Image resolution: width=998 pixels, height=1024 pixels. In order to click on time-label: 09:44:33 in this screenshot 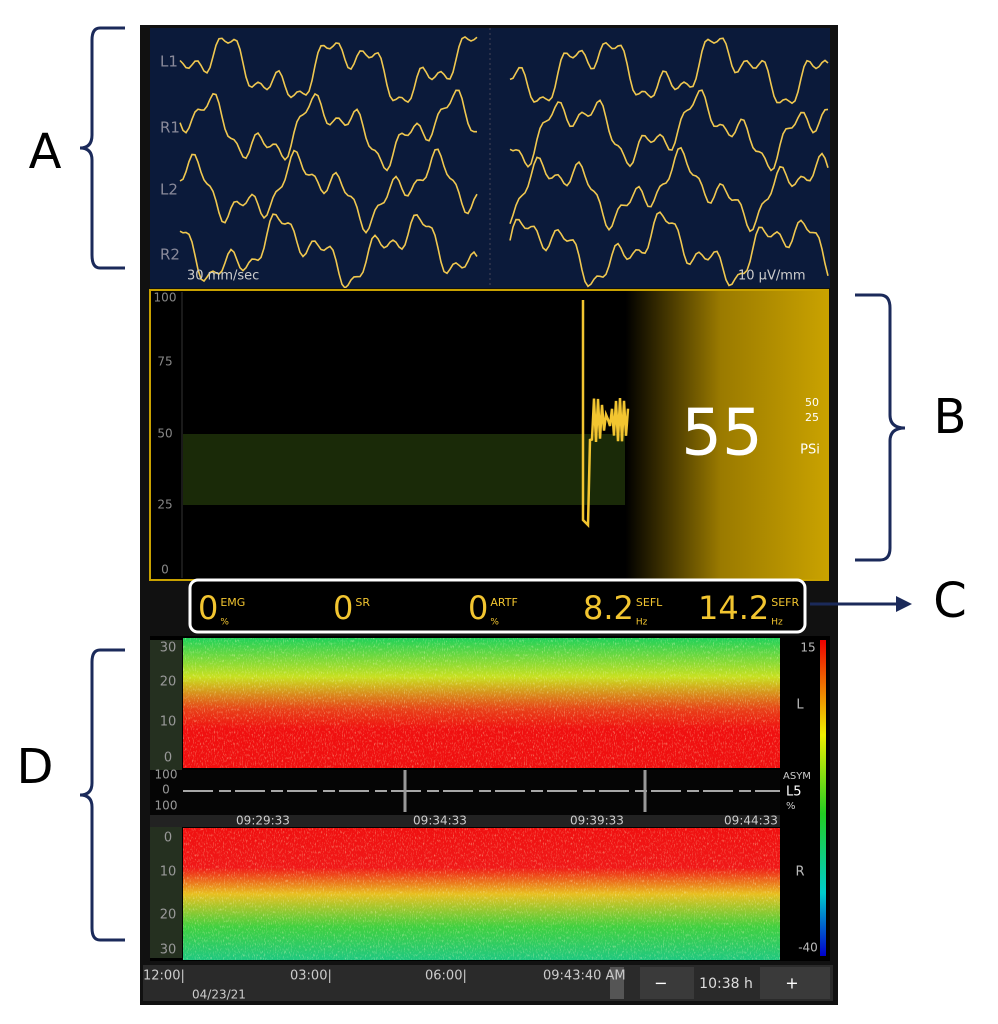, I will do `click(751, 821)`.